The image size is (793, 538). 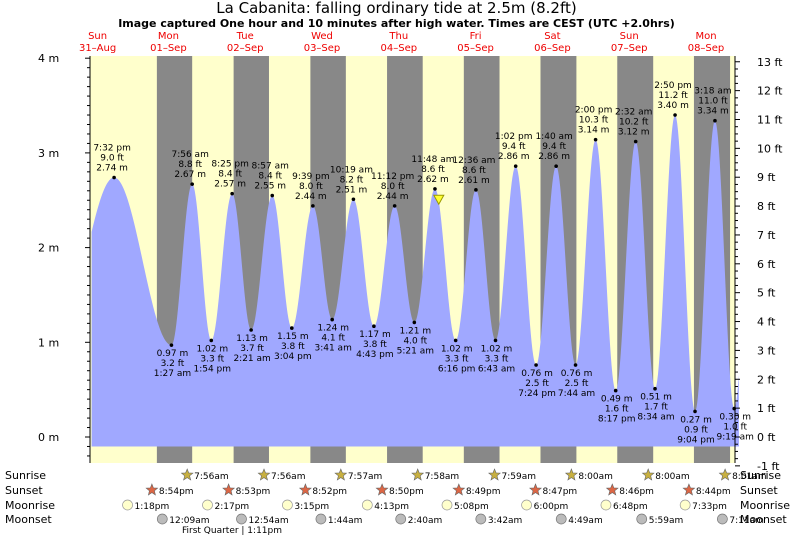 What do you see at coordinates (735, 438) in the screenshot?
I see `low-tide-time-label: 9:19 am` at bounding box center [735, 438].